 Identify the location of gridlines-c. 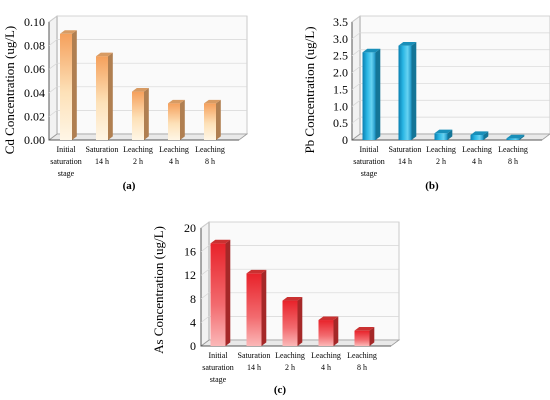
(299, 272).